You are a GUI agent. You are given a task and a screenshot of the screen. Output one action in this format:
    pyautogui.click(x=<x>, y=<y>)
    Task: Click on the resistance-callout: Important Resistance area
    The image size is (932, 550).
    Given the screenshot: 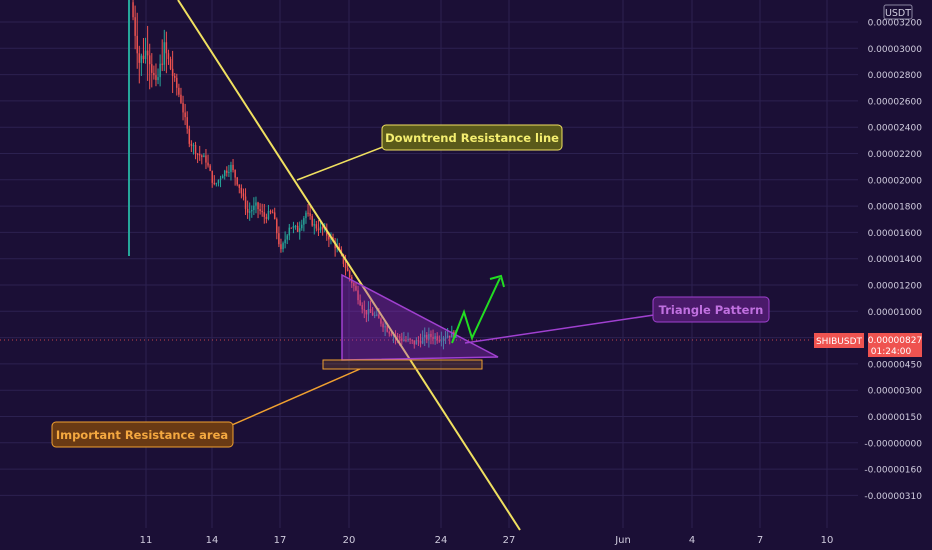 What is the action you would take?
    pyautogui.click(x=142, y=434)
    